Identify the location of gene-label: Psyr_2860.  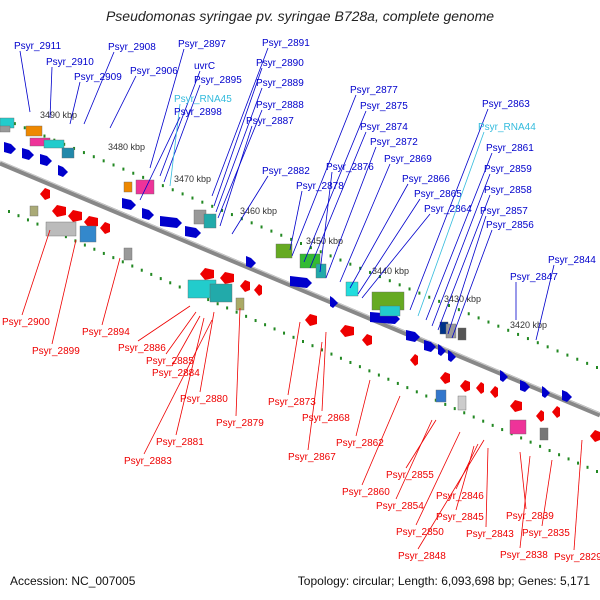
(366, 492).